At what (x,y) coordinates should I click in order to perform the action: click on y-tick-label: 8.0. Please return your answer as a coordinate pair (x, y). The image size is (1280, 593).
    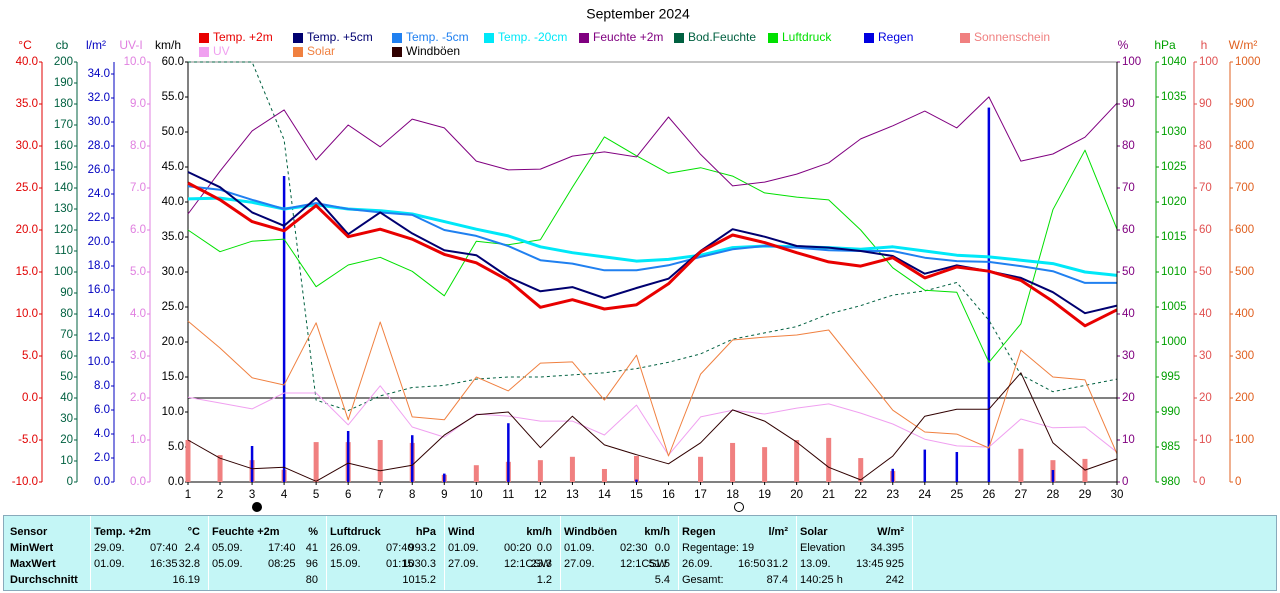
    Looking at the image, I should click on (138, 146).